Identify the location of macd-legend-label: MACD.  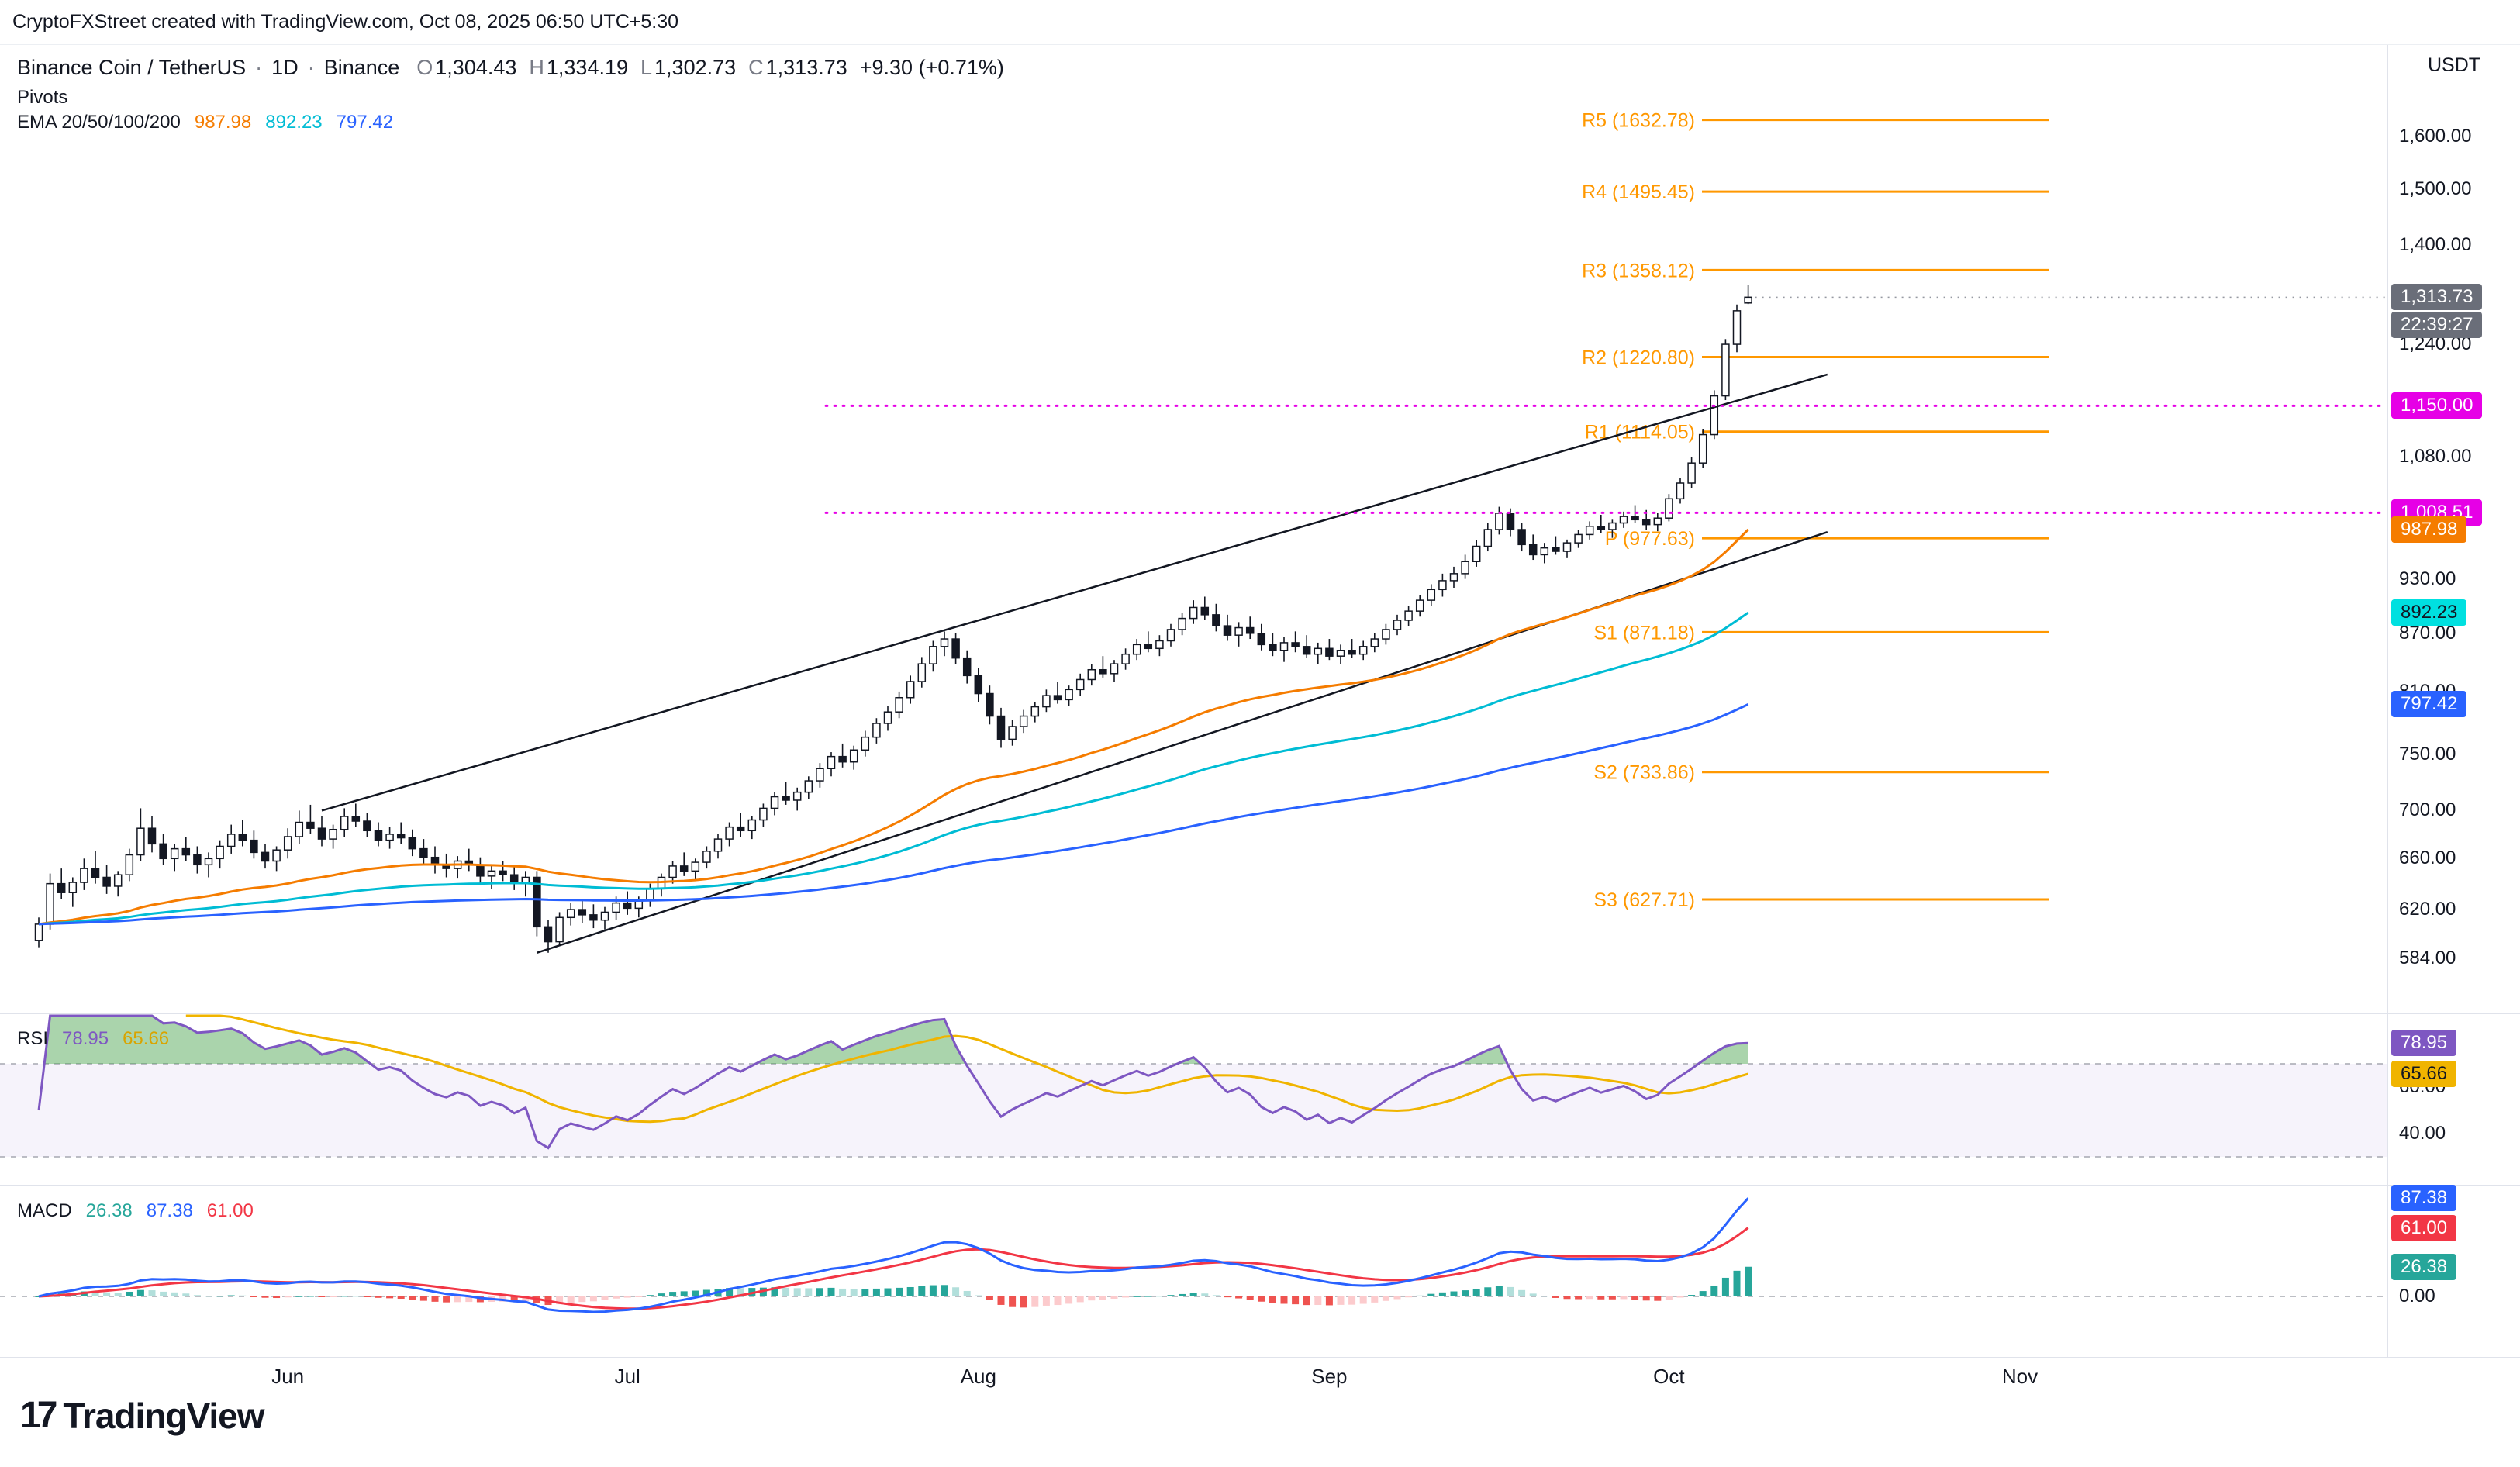
(44, 1210).